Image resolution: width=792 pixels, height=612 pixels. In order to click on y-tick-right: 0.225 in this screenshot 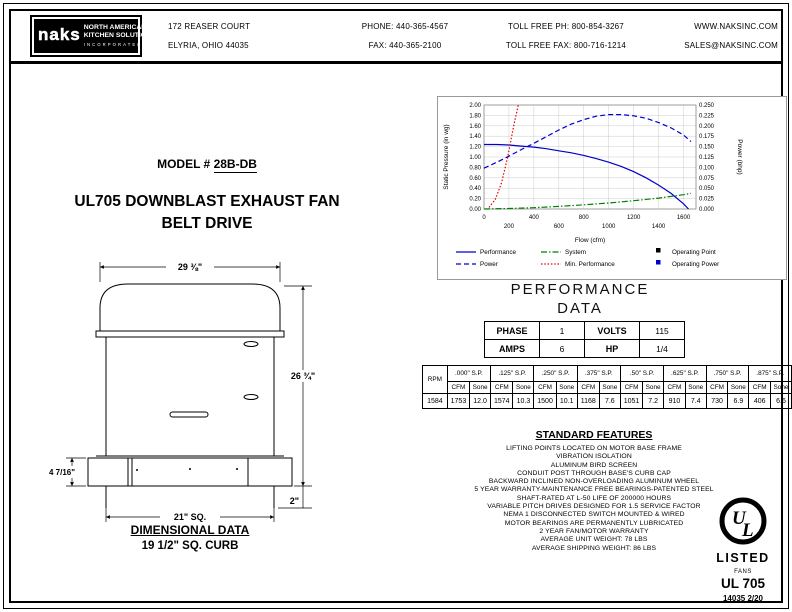, I will do `click(707, 116)`.